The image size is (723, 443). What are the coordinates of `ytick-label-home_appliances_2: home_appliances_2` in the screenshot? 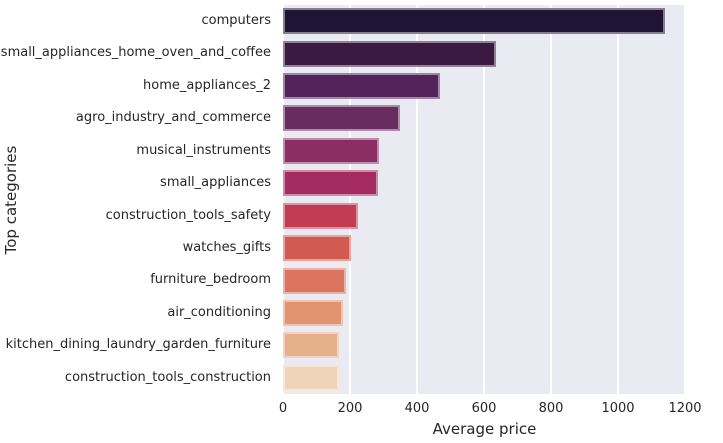 It's located at (207, 85).